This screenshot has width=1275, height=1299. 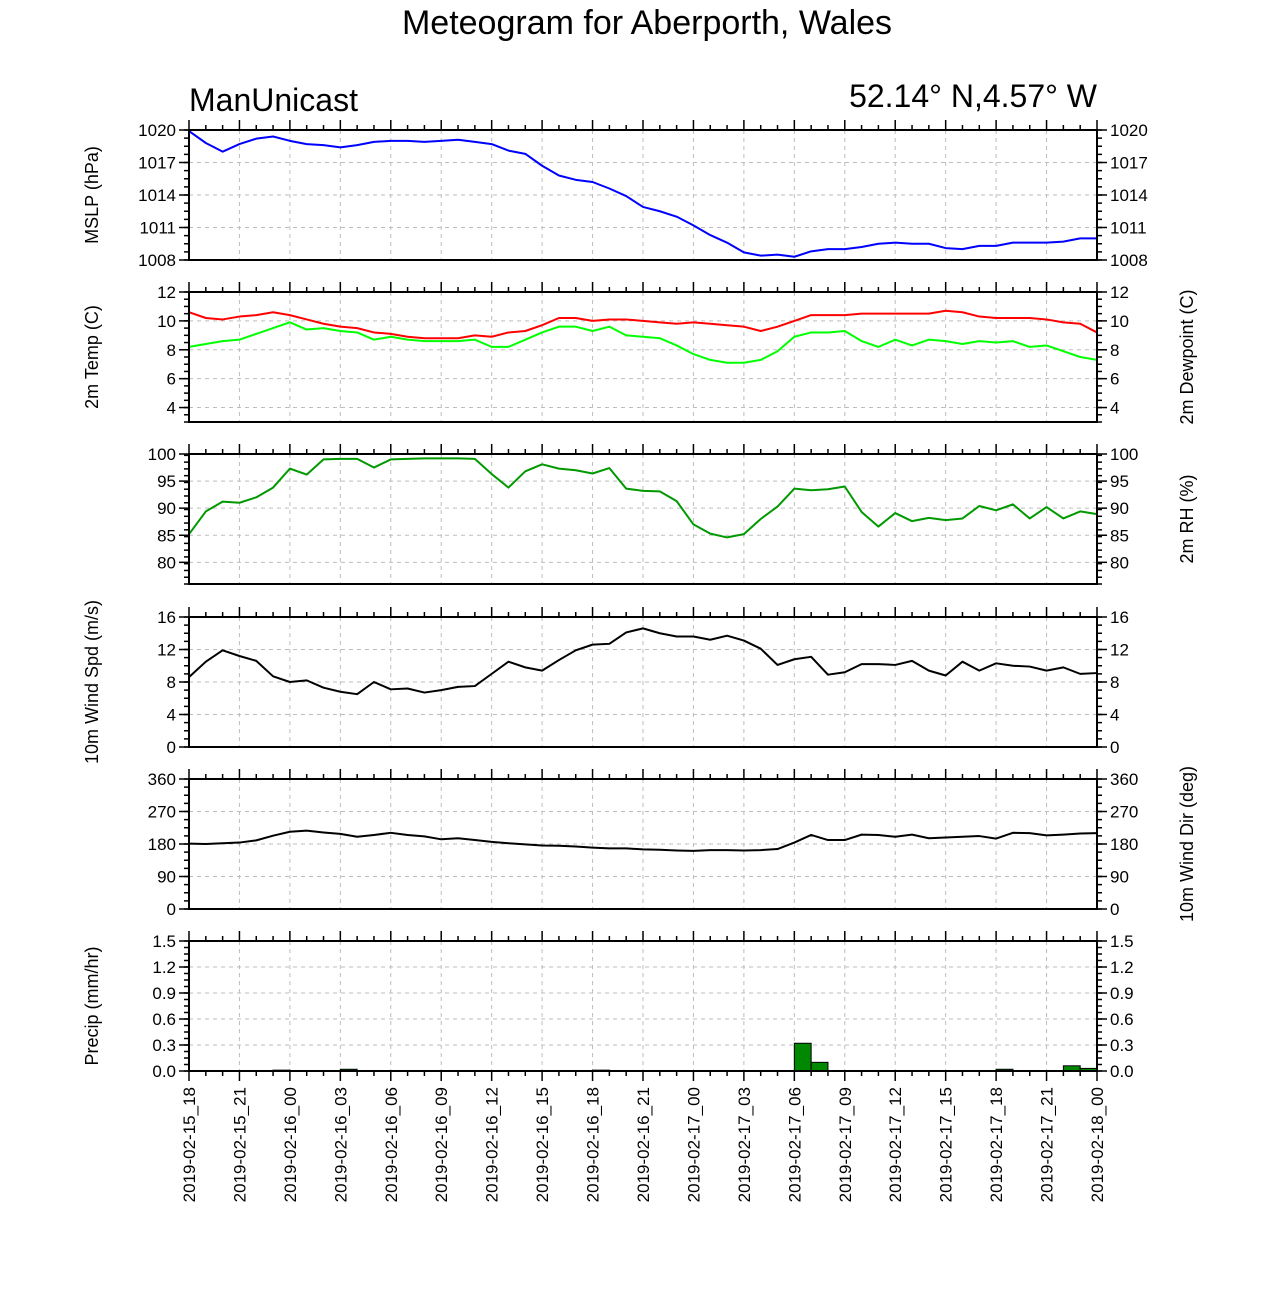 I want to click on y-tick-label-right: 85, so click(x=1119, y=535).